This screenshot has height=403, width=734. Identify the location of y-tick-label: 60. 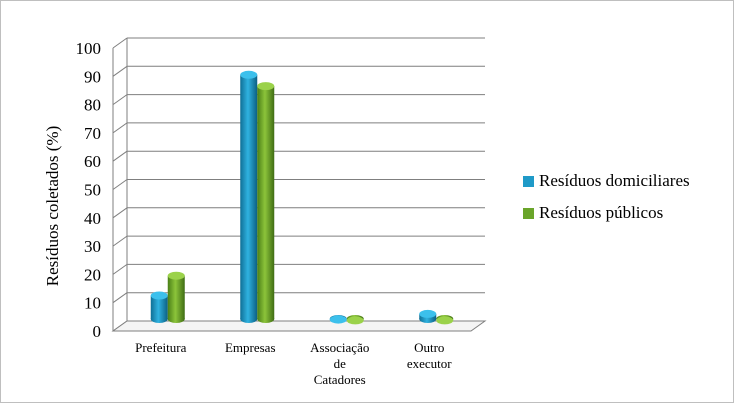
(92, 161).